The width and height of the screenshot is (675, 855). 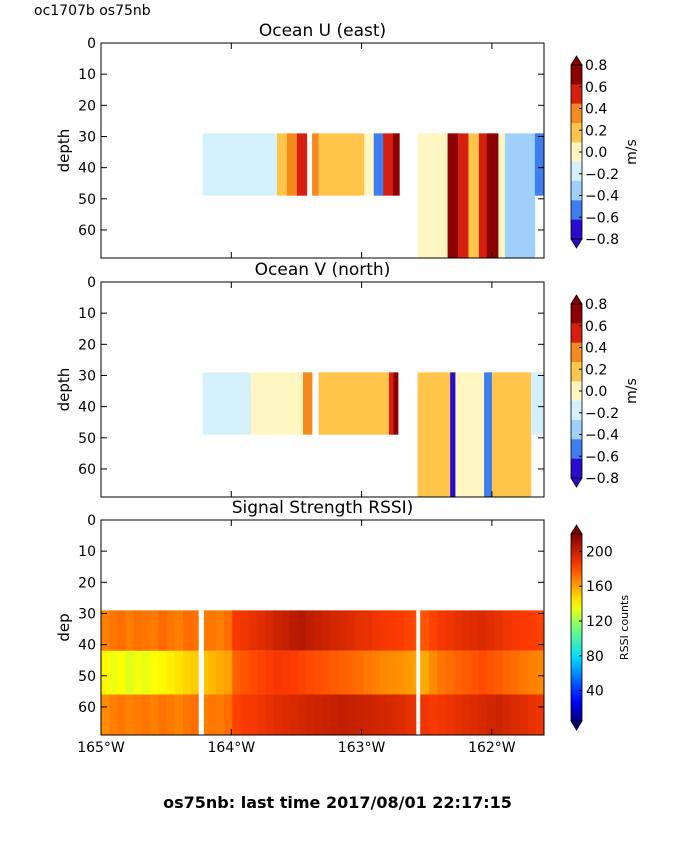 I want to click on colorbar-tick-label: 0.8, so click(x=596, y=305).